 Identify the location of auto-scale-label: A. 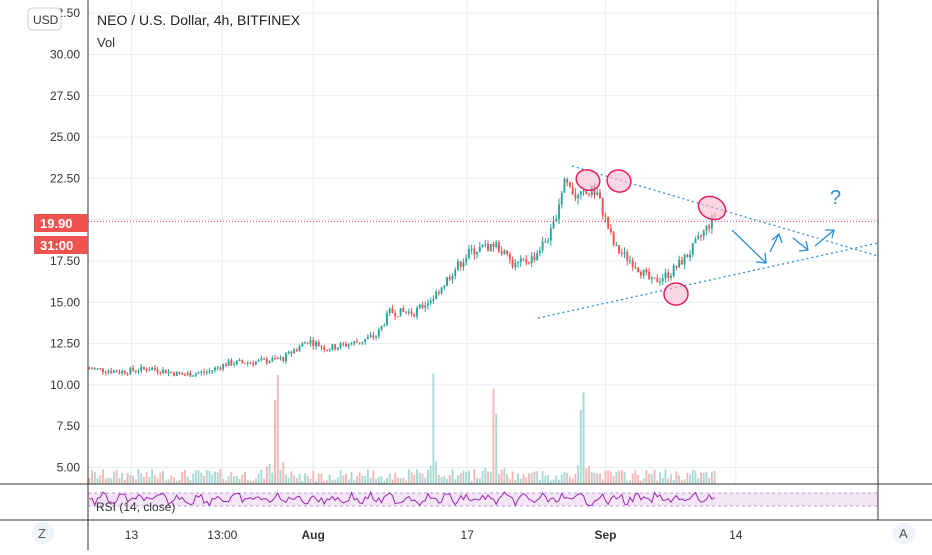
(903, 533).